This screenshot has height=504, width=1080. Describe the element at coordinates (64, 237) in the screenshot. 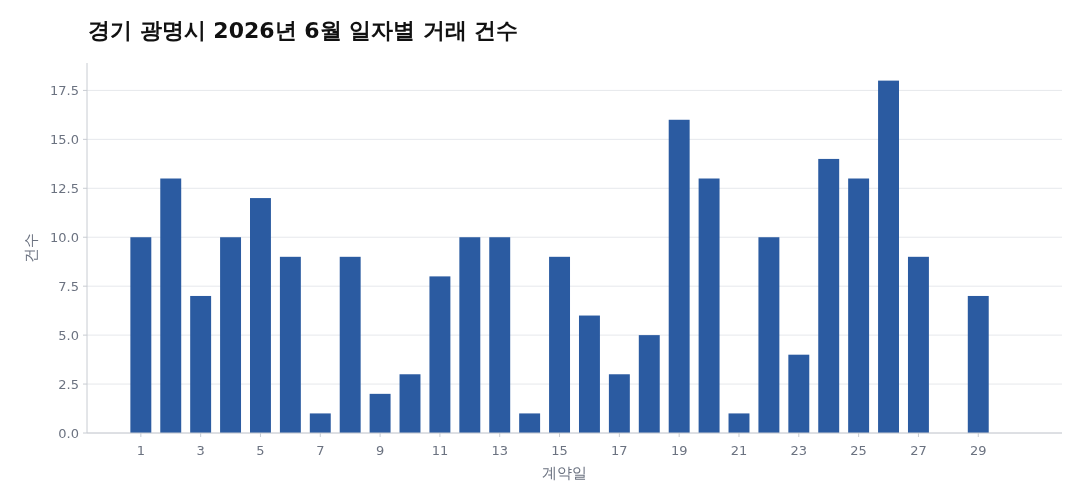

I see `y-tick-label: 10.0` at that location.